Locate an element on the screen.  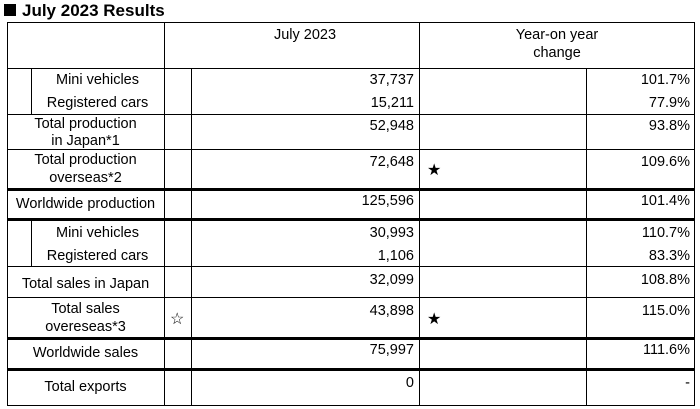
value-exports: 0 is located at coordinates (409, 383).